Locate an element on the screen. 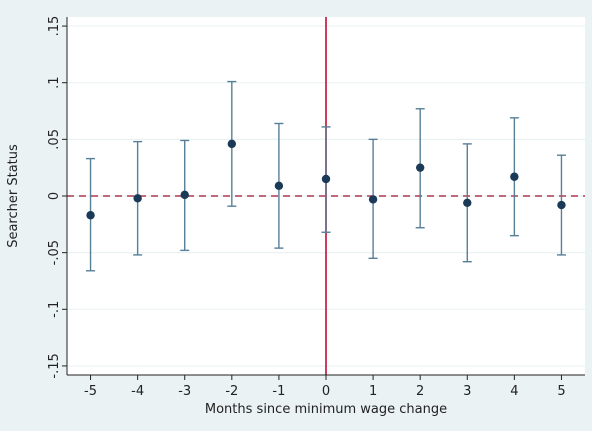 The image size is (592, 436). x-tick-label: -3 is located at coordinates (184, 391).